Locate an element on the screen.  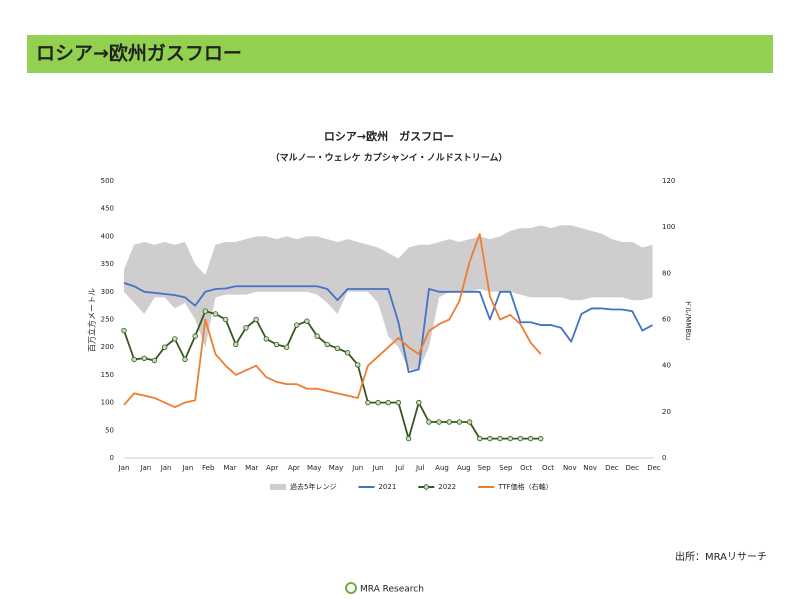
y2-tick-label: 120 is located at coordinates (668, 181).